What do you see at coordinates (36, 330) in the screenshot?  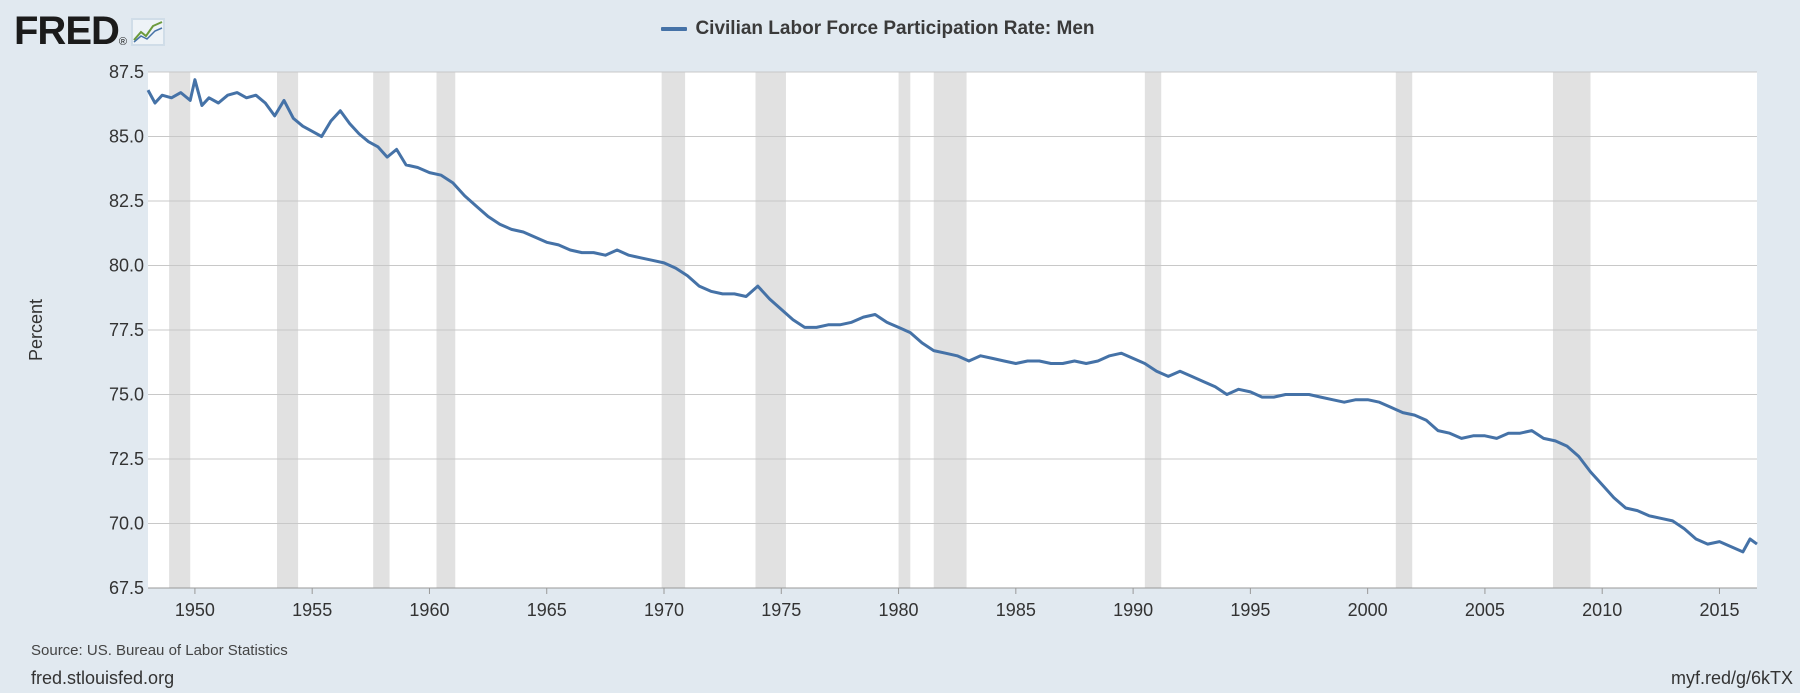 I see `y-axis-label: Percent` at bounding box center [36, 330].